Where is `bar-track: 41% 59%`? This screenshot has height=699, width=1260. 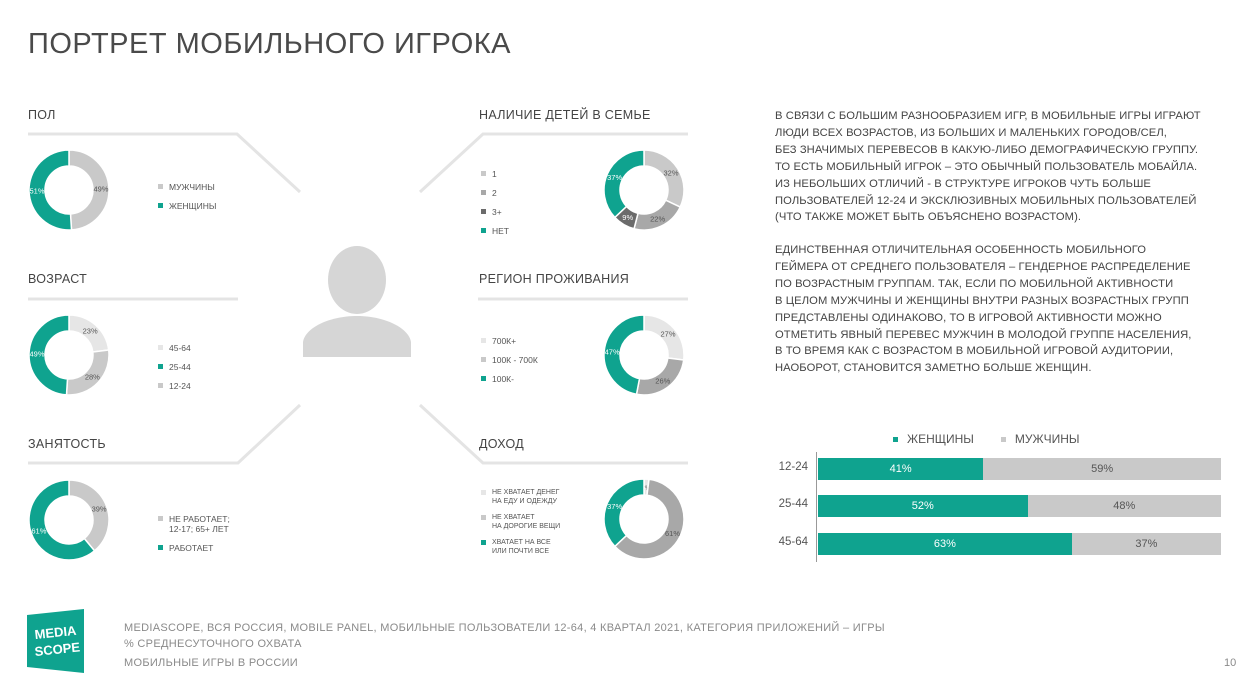 bar-track: 41% 59% is located at coordinates (1019, 469).